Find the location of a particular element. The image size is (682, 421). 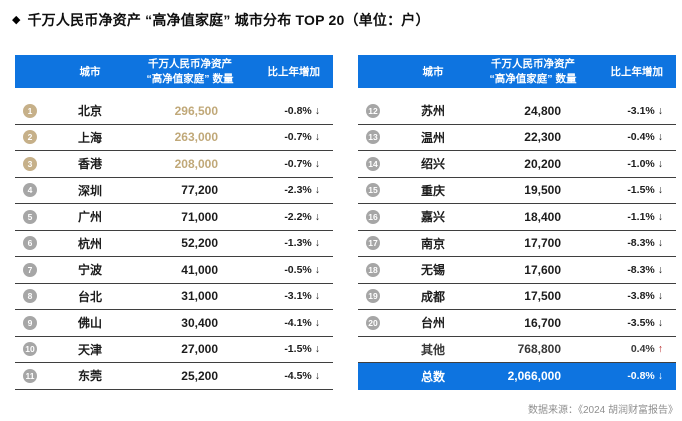

city-name: 台州 is located at coordinates (432, 323).